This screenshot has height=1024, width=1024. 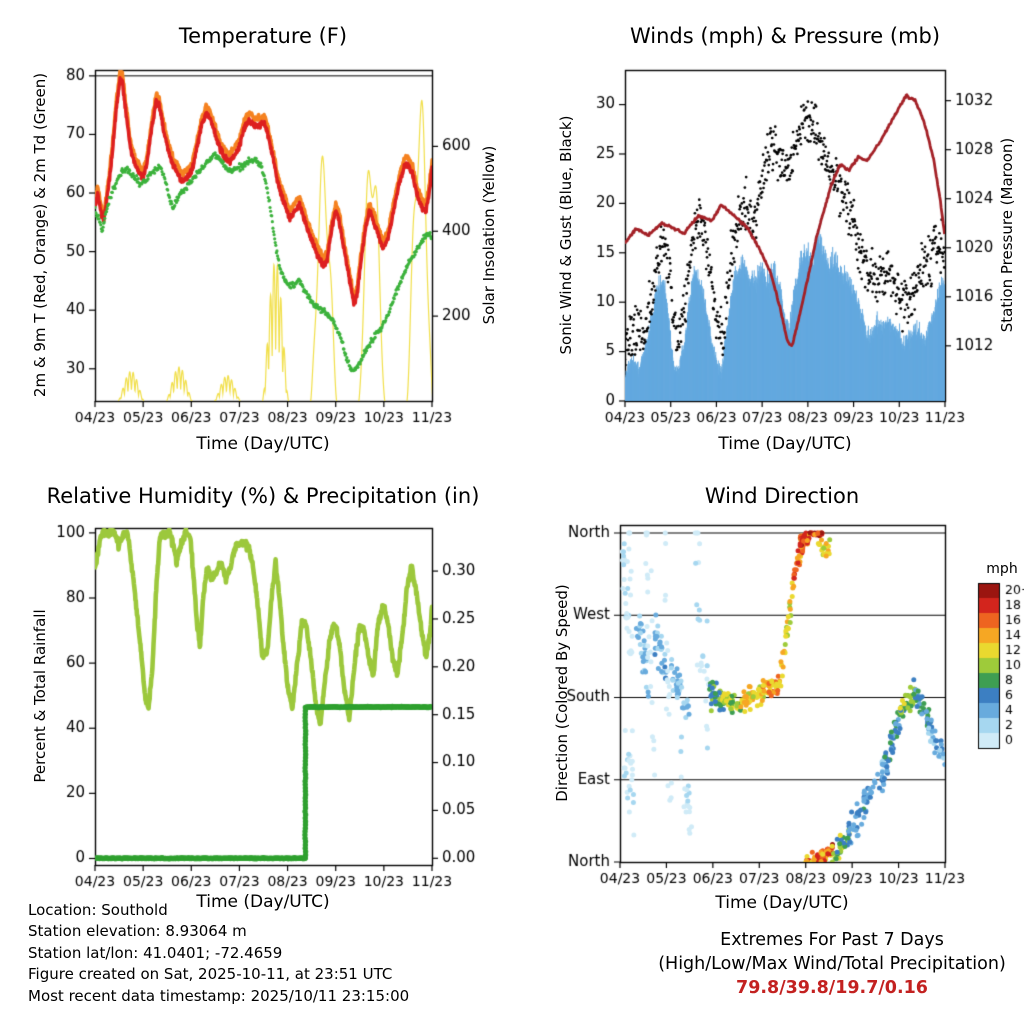 I want to click on x-axis-label-wind-direction: Time (Day/UTC), so click(x=782, y=903).